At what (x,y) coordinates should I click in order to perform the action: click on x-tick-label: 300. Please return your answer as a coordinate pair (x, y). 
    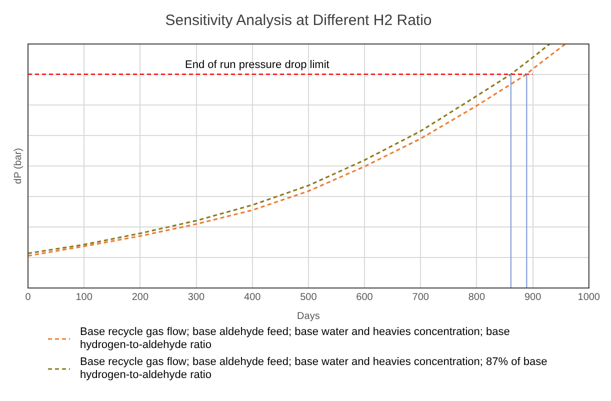
    Looking at the image, I should click on (197, 297).